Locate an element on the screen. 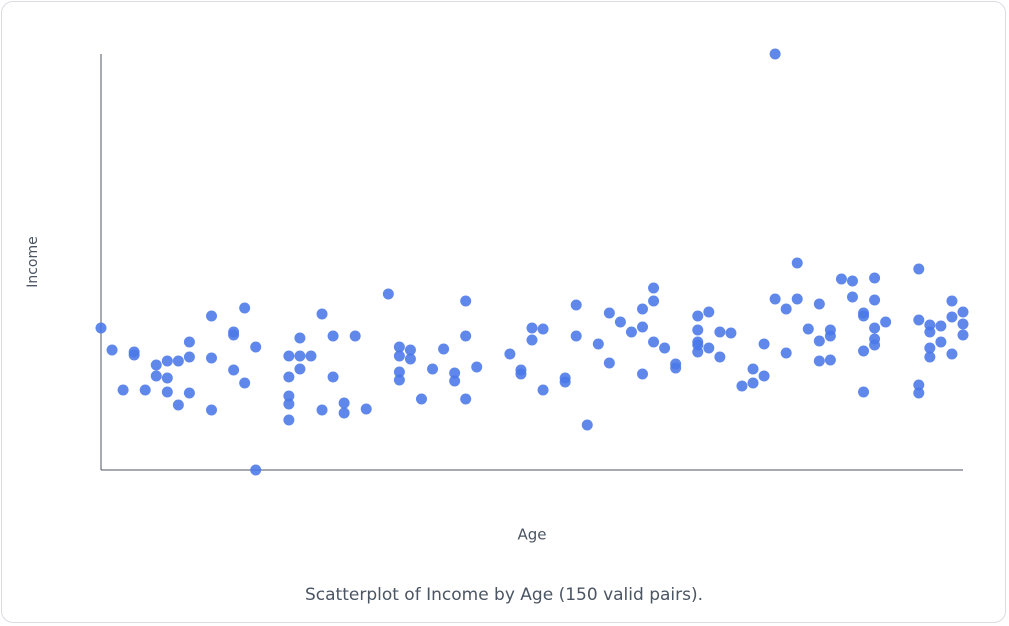  x-axis-label: Age is located at coordinates (531, 535).